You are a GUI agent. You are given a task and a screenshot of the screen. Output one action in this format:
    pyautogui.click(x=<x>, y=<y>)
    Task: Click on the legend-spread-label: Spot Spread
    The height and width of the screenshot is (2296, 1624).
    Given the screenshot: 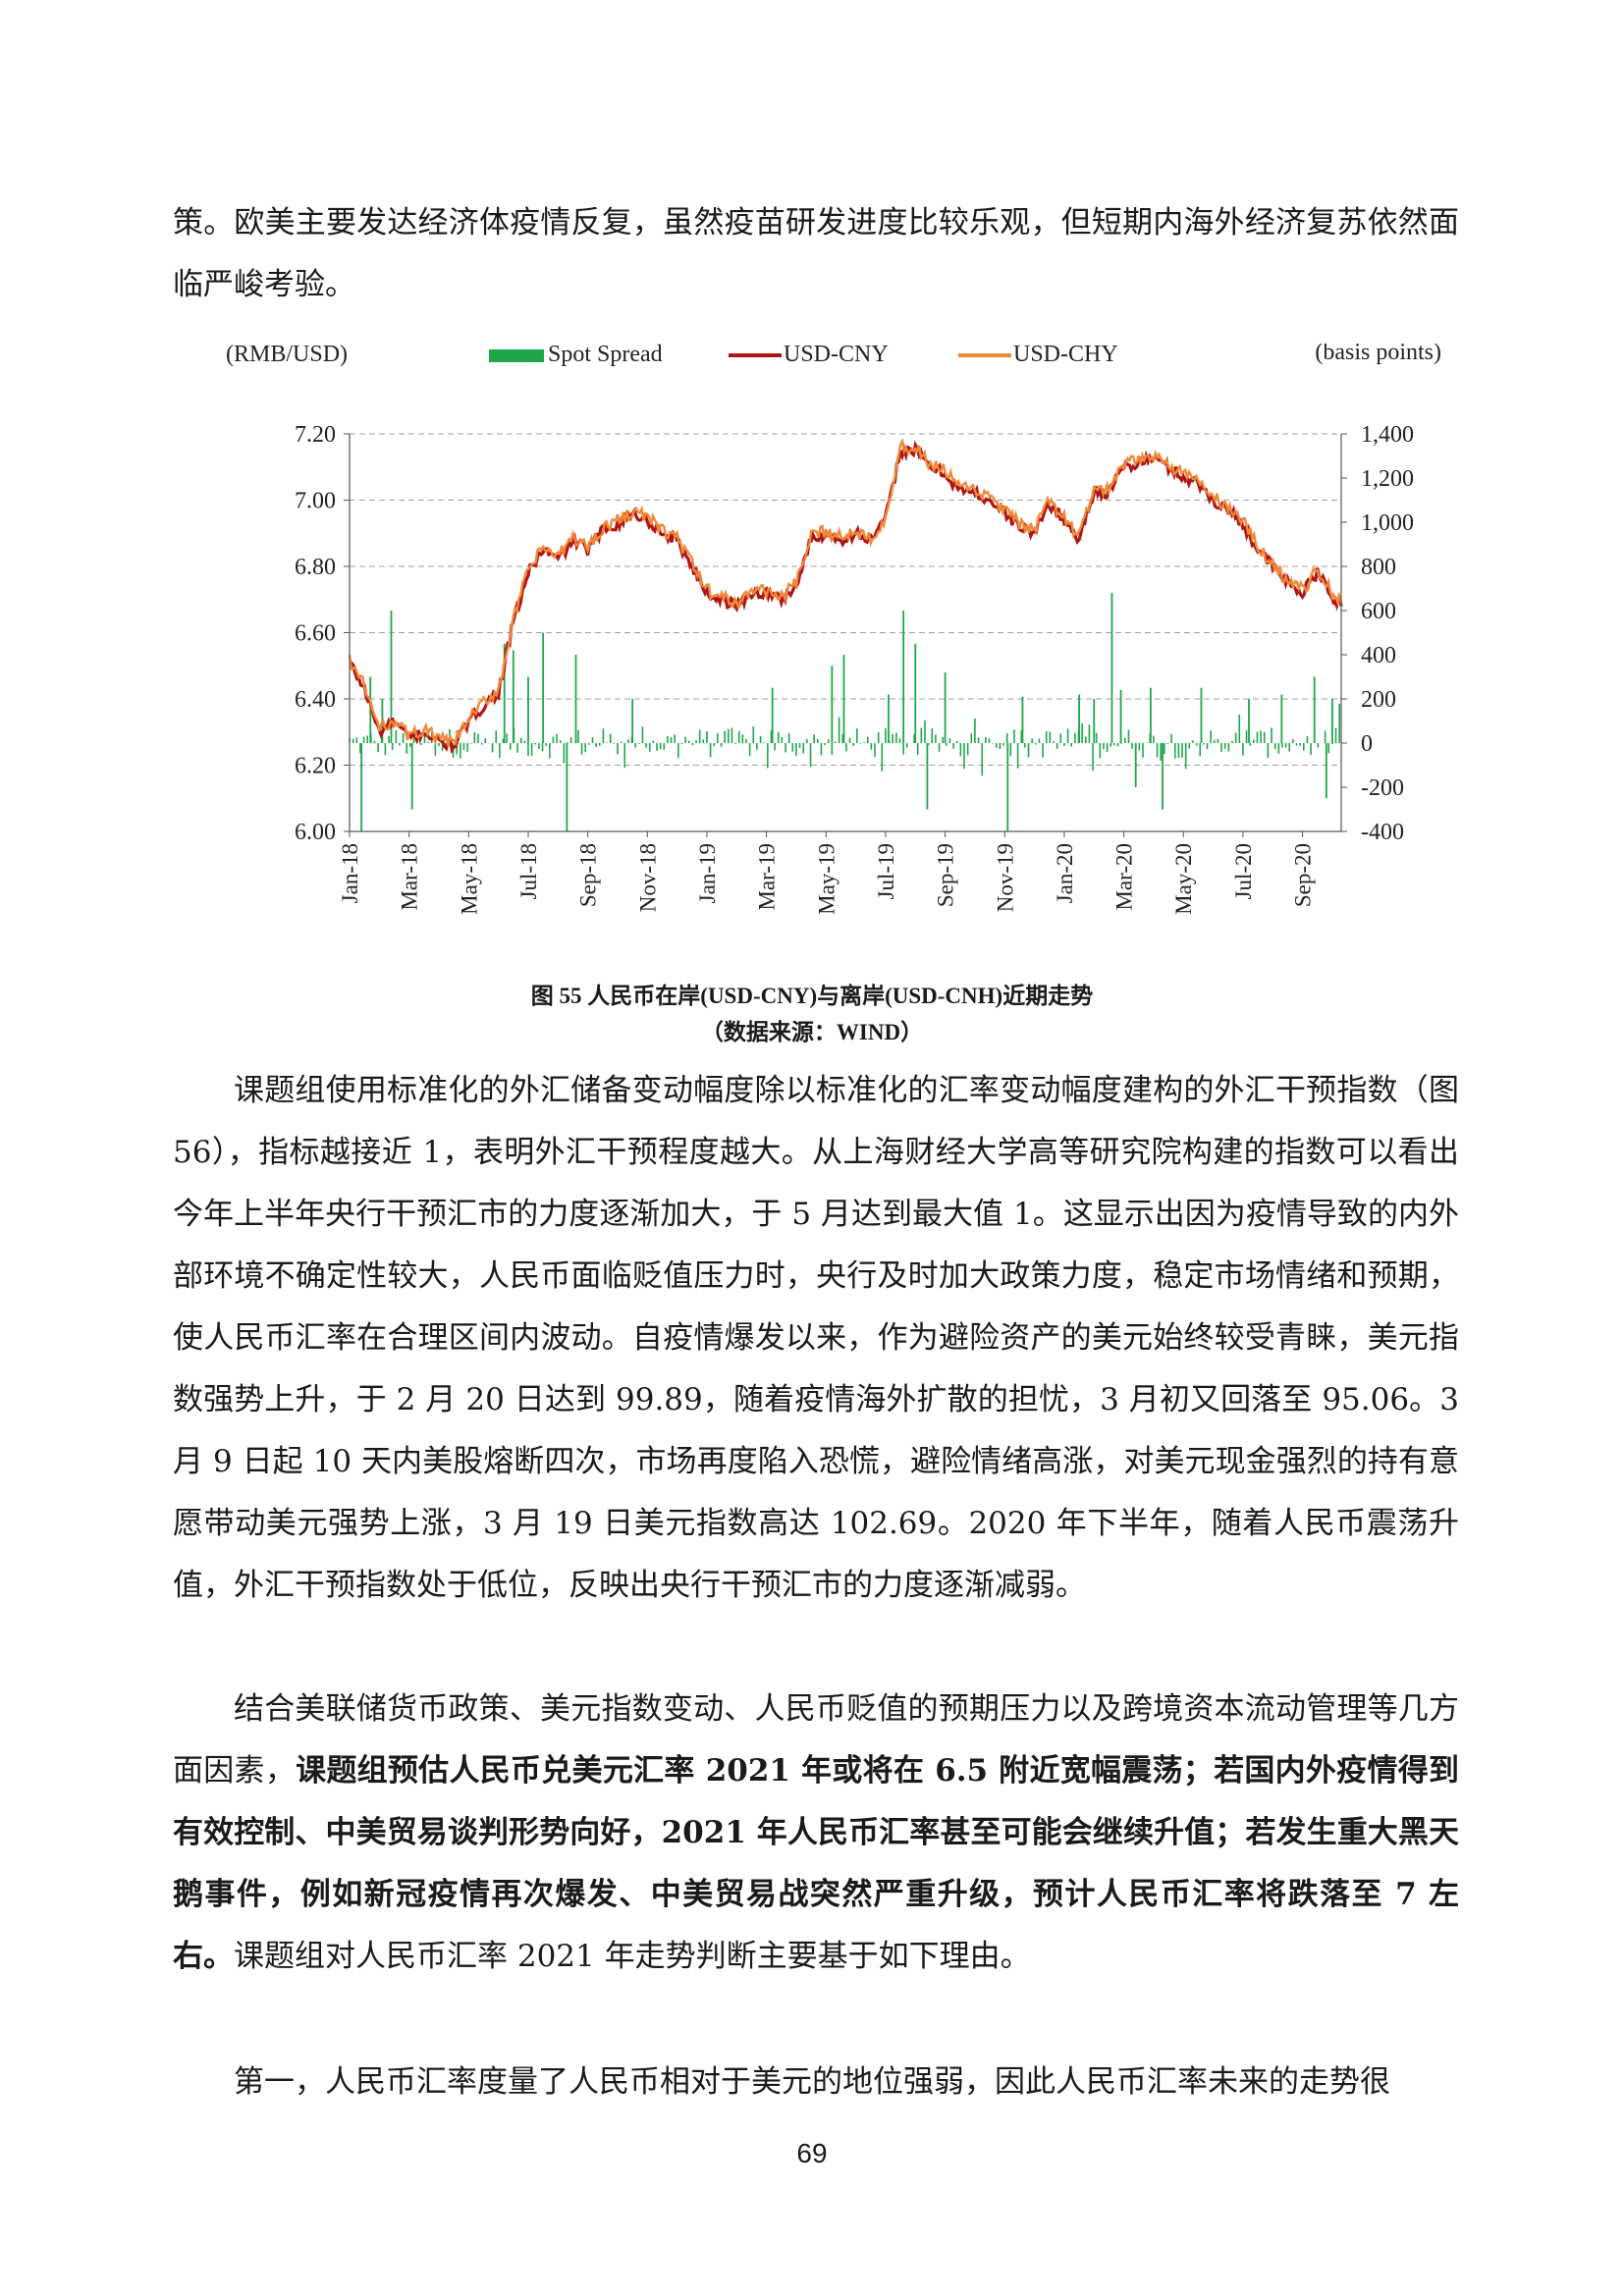 What is the action you would take?
    pyautogui.click(x=605, y=356)
    